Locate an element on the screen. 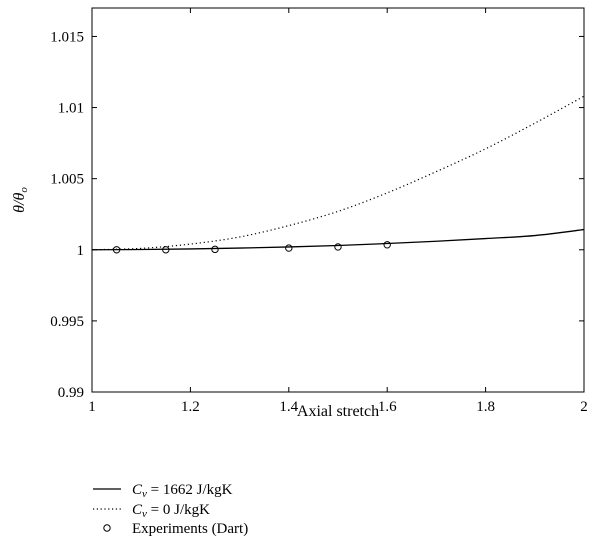  x-tick-label: 1.4 is located at coordinates (288, 407).